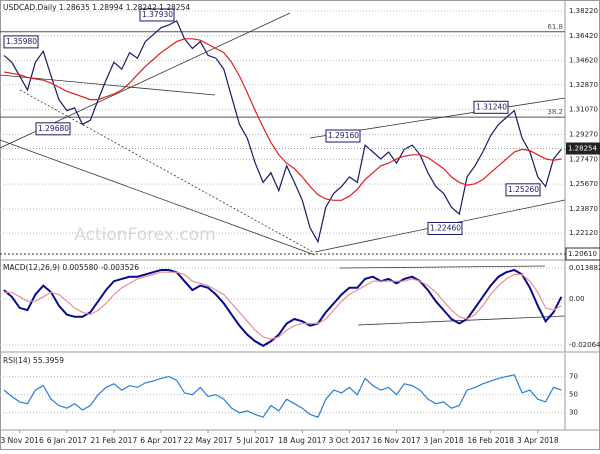  I want to click on annotation: 1.37930, so click(157, 14).